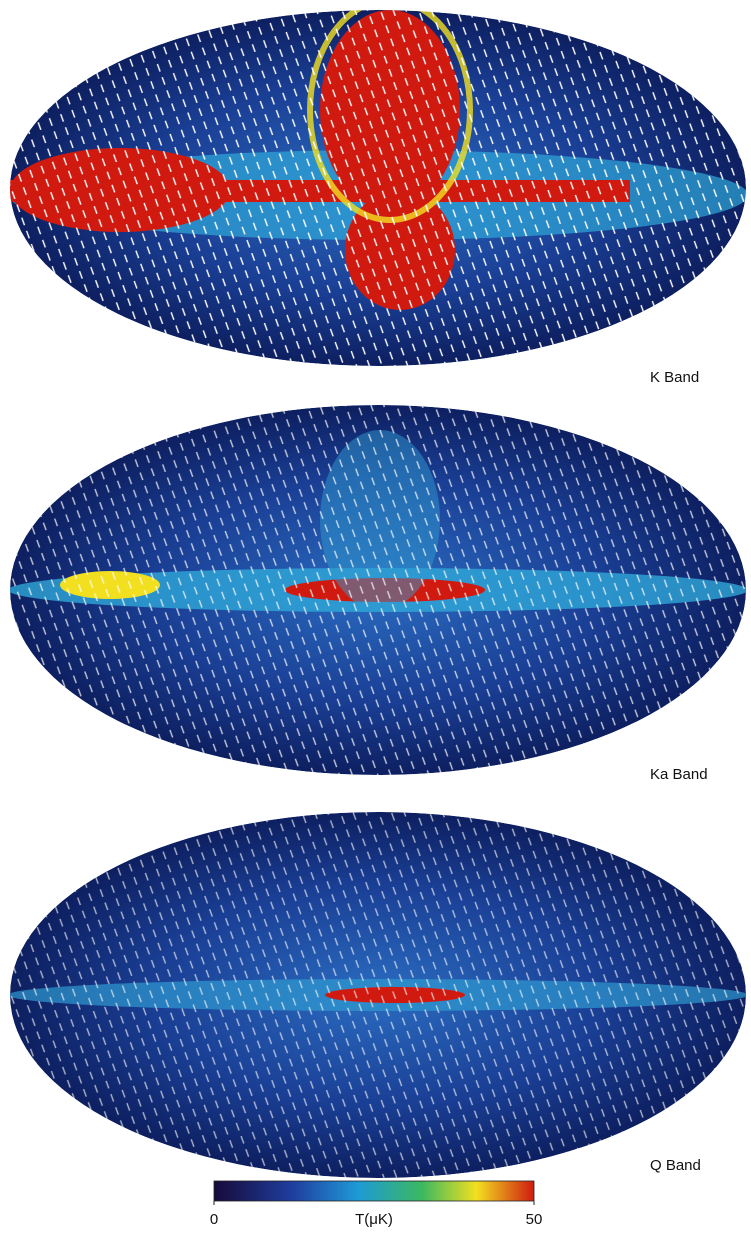 Image resolution: width=751 pixels, height=1235 pixels. Describe the element at coordinates (679, 774) in the screenshot. I see `panel-label: Ka Band` at that location.